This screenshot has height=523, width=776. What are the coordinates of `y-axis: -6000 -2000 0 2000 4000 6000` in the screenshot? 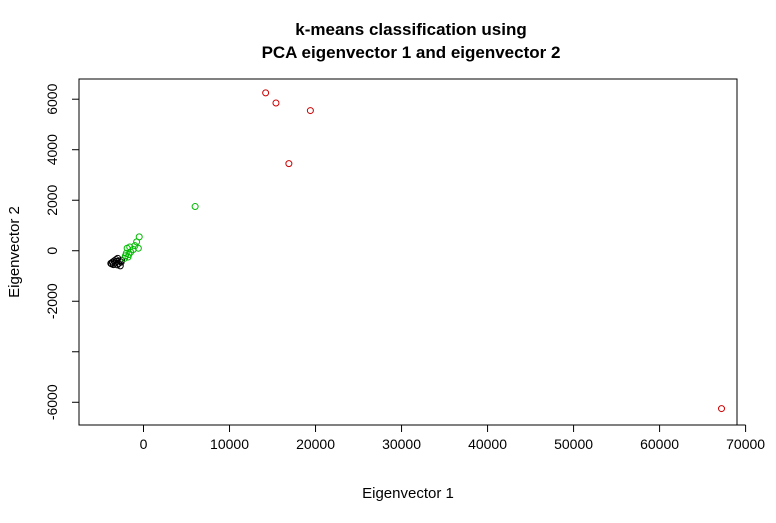 It's located at (62, 251).